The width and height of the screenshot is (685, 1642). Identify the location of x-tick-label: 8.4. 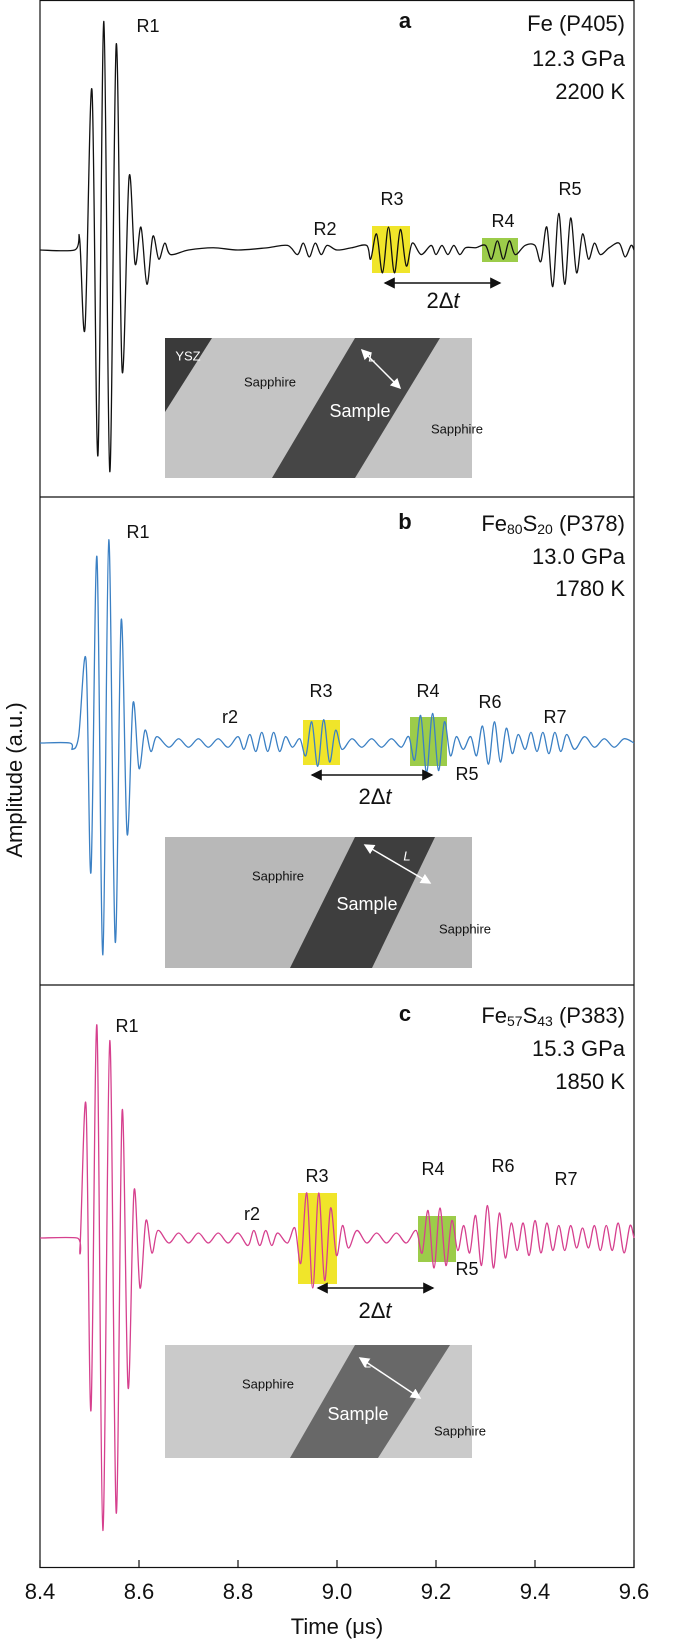
(40, 1591).